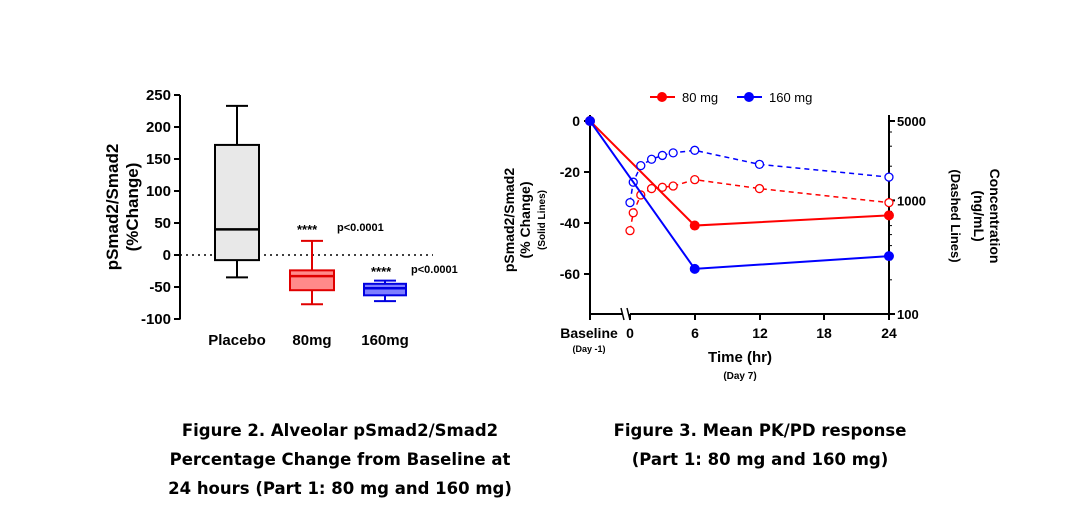  Describe the element at coordinates (158, 127) in the screenshot. I see `y-tick-label: 200` at that location.